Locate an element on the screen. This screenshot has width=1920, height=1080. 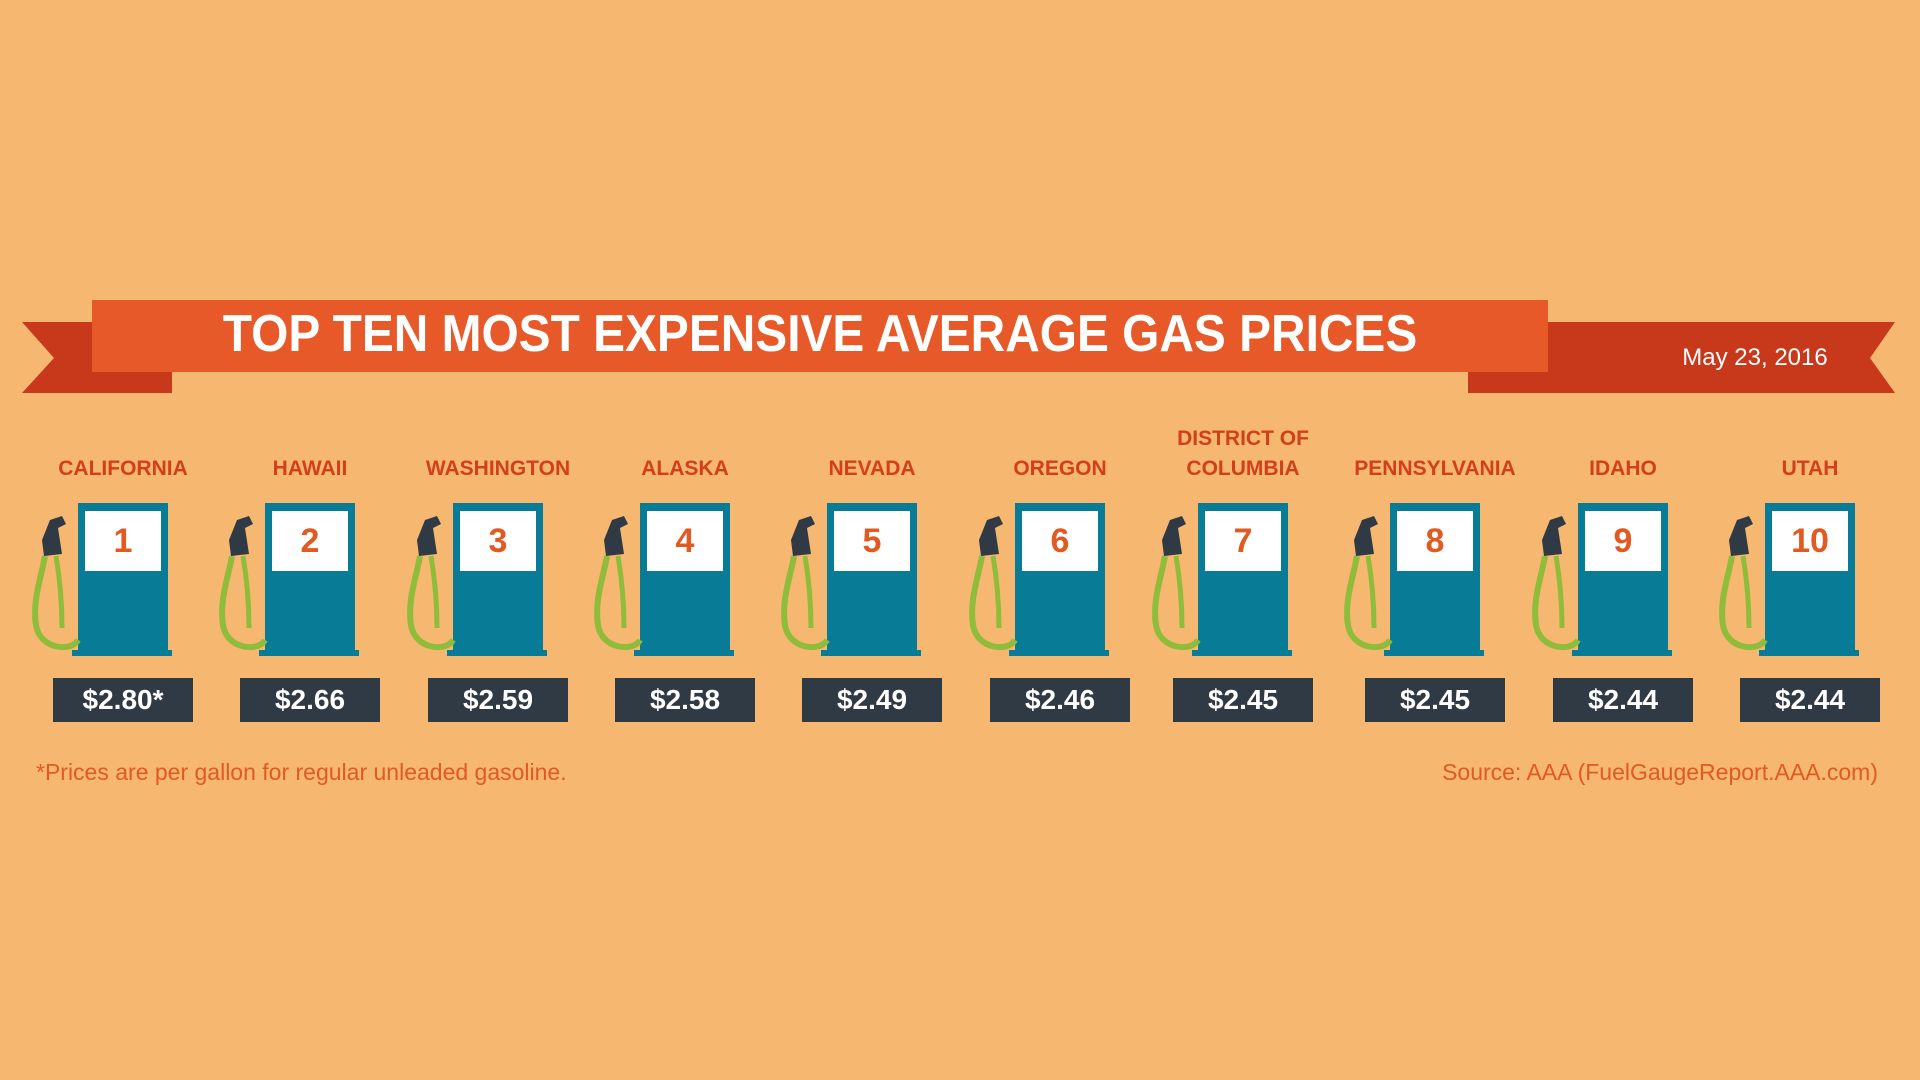
state-label-line: WASHINGTON is located at coordinates (498, 468).